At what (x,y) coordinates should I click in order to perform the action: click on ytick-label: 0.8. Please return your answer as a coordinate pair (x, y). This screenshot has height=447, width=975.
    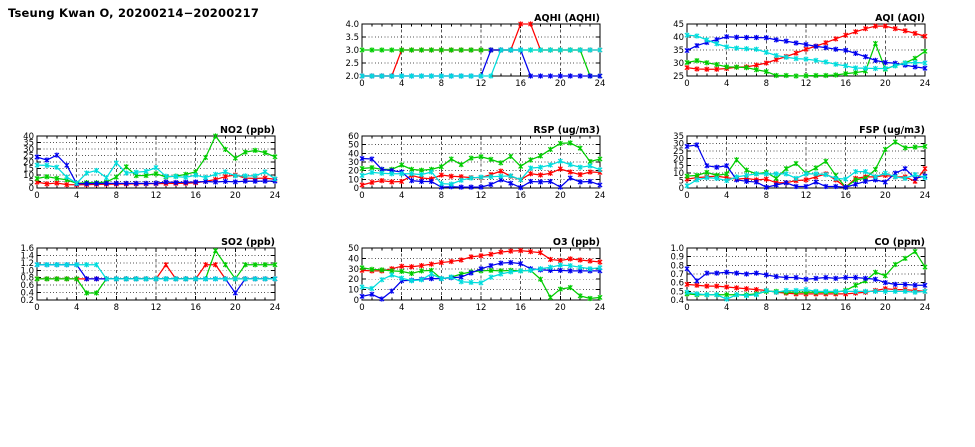
    Looking at the image, I should click on (677, 266).